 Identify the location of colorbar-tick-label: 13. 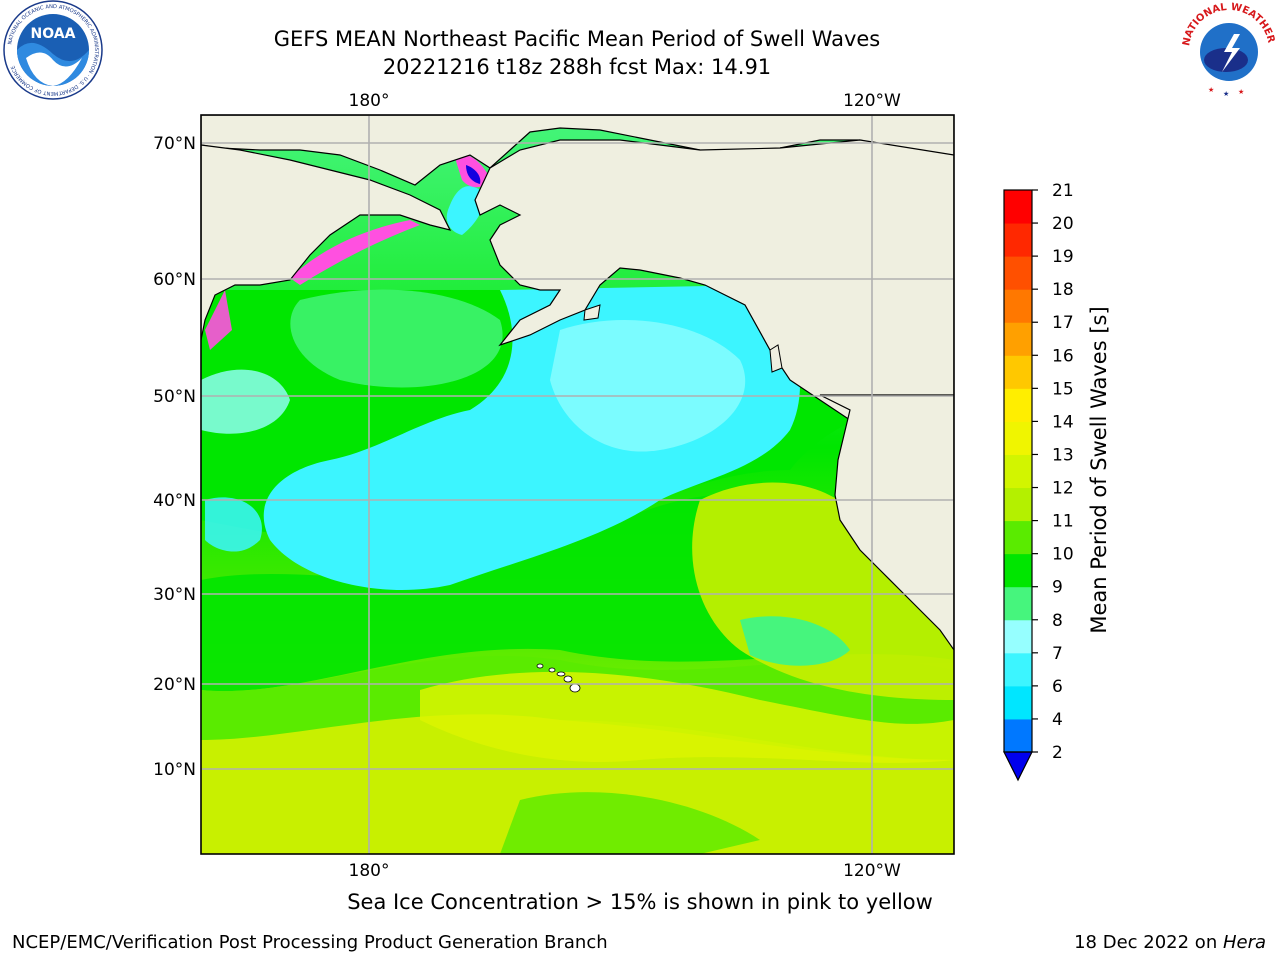
(1063, 455).